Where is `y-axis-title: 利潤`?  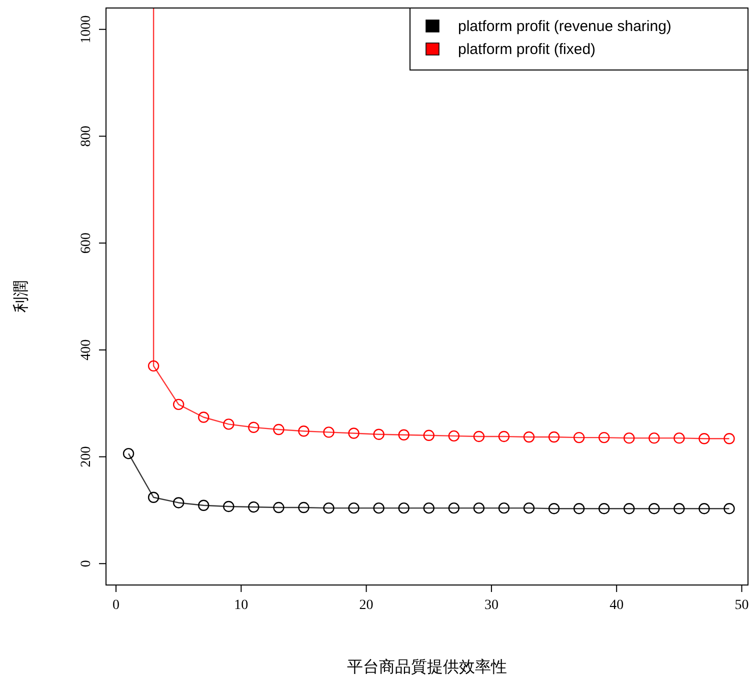 y-axis-title: 利潤 is located at coordinates (21, 296).